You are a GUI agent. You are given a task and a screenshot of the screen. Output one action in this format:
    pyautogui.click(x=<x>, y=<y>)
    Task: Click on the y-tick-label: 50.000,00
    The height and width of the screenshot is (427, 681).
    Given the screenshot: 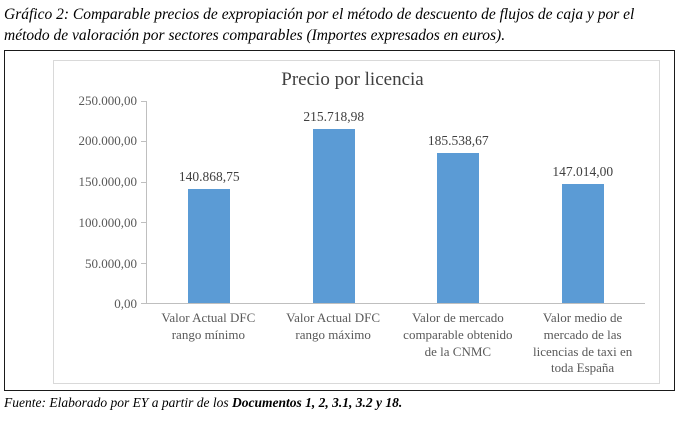 What is the action you would take?
    pyautogui.click(x=111, y=263)
    